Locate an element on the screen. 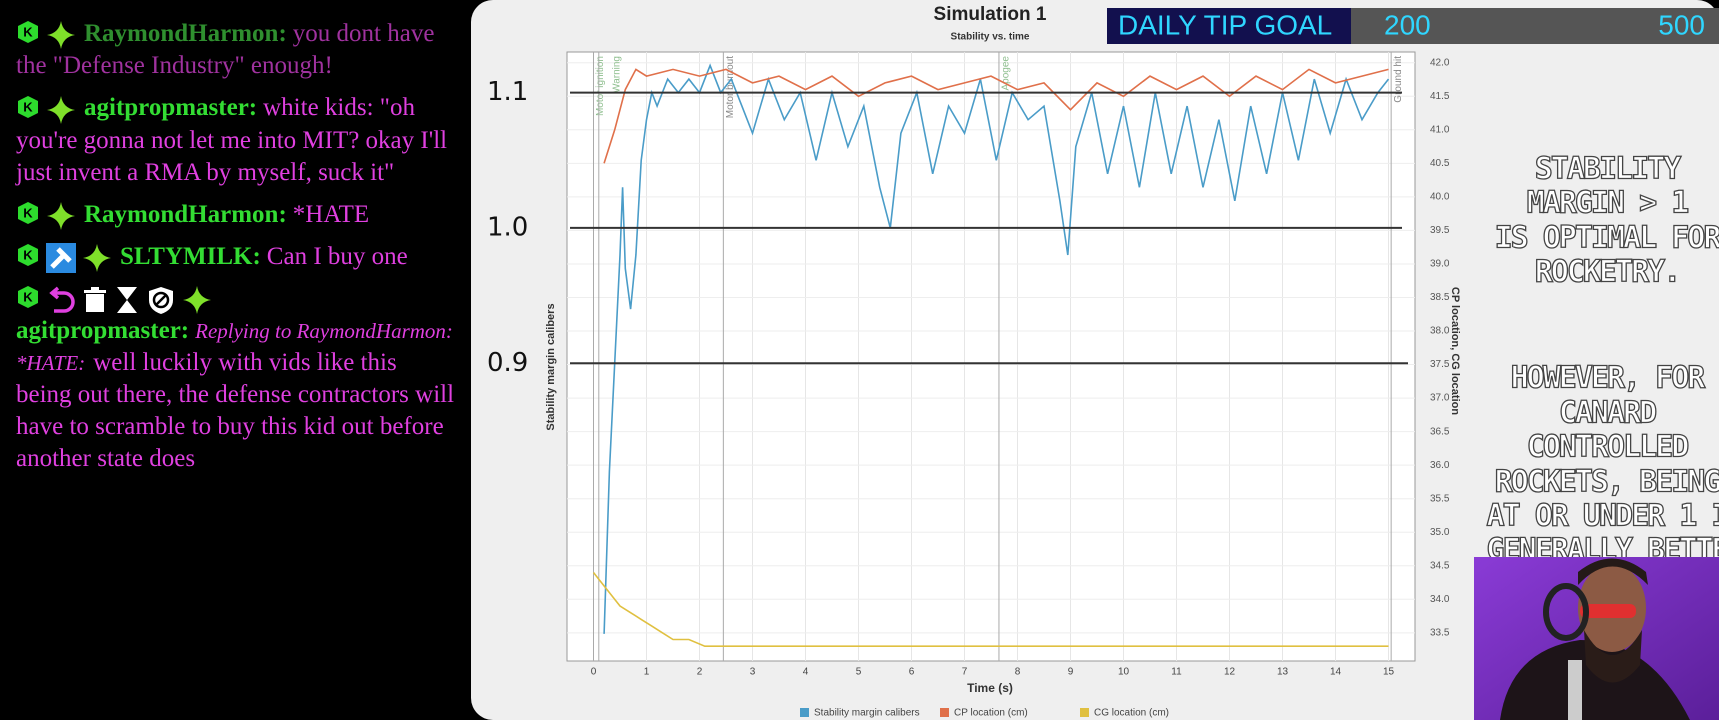  y2-tick-label: 37.5 is located at coordinates (1440, 364).